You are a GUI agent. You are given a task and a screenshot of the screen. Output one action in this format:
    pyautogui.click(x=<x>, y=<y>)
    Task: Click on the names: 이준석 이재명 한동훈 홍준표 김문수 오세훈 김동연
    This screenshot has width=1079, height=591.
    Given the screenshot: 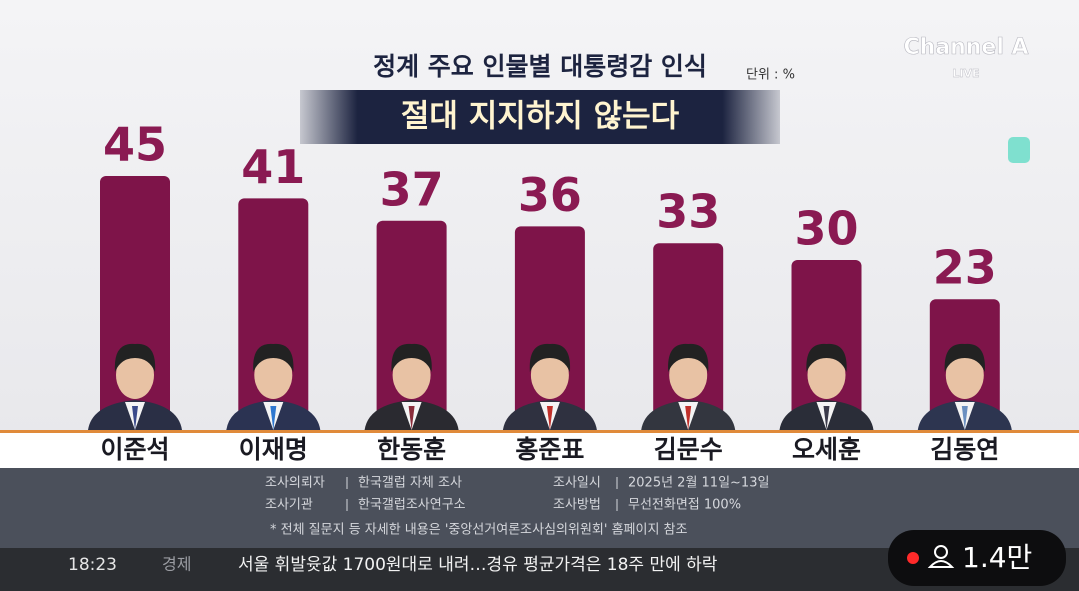 What is the action you would take?
    pyautogui.click(x=549, y=449)
    